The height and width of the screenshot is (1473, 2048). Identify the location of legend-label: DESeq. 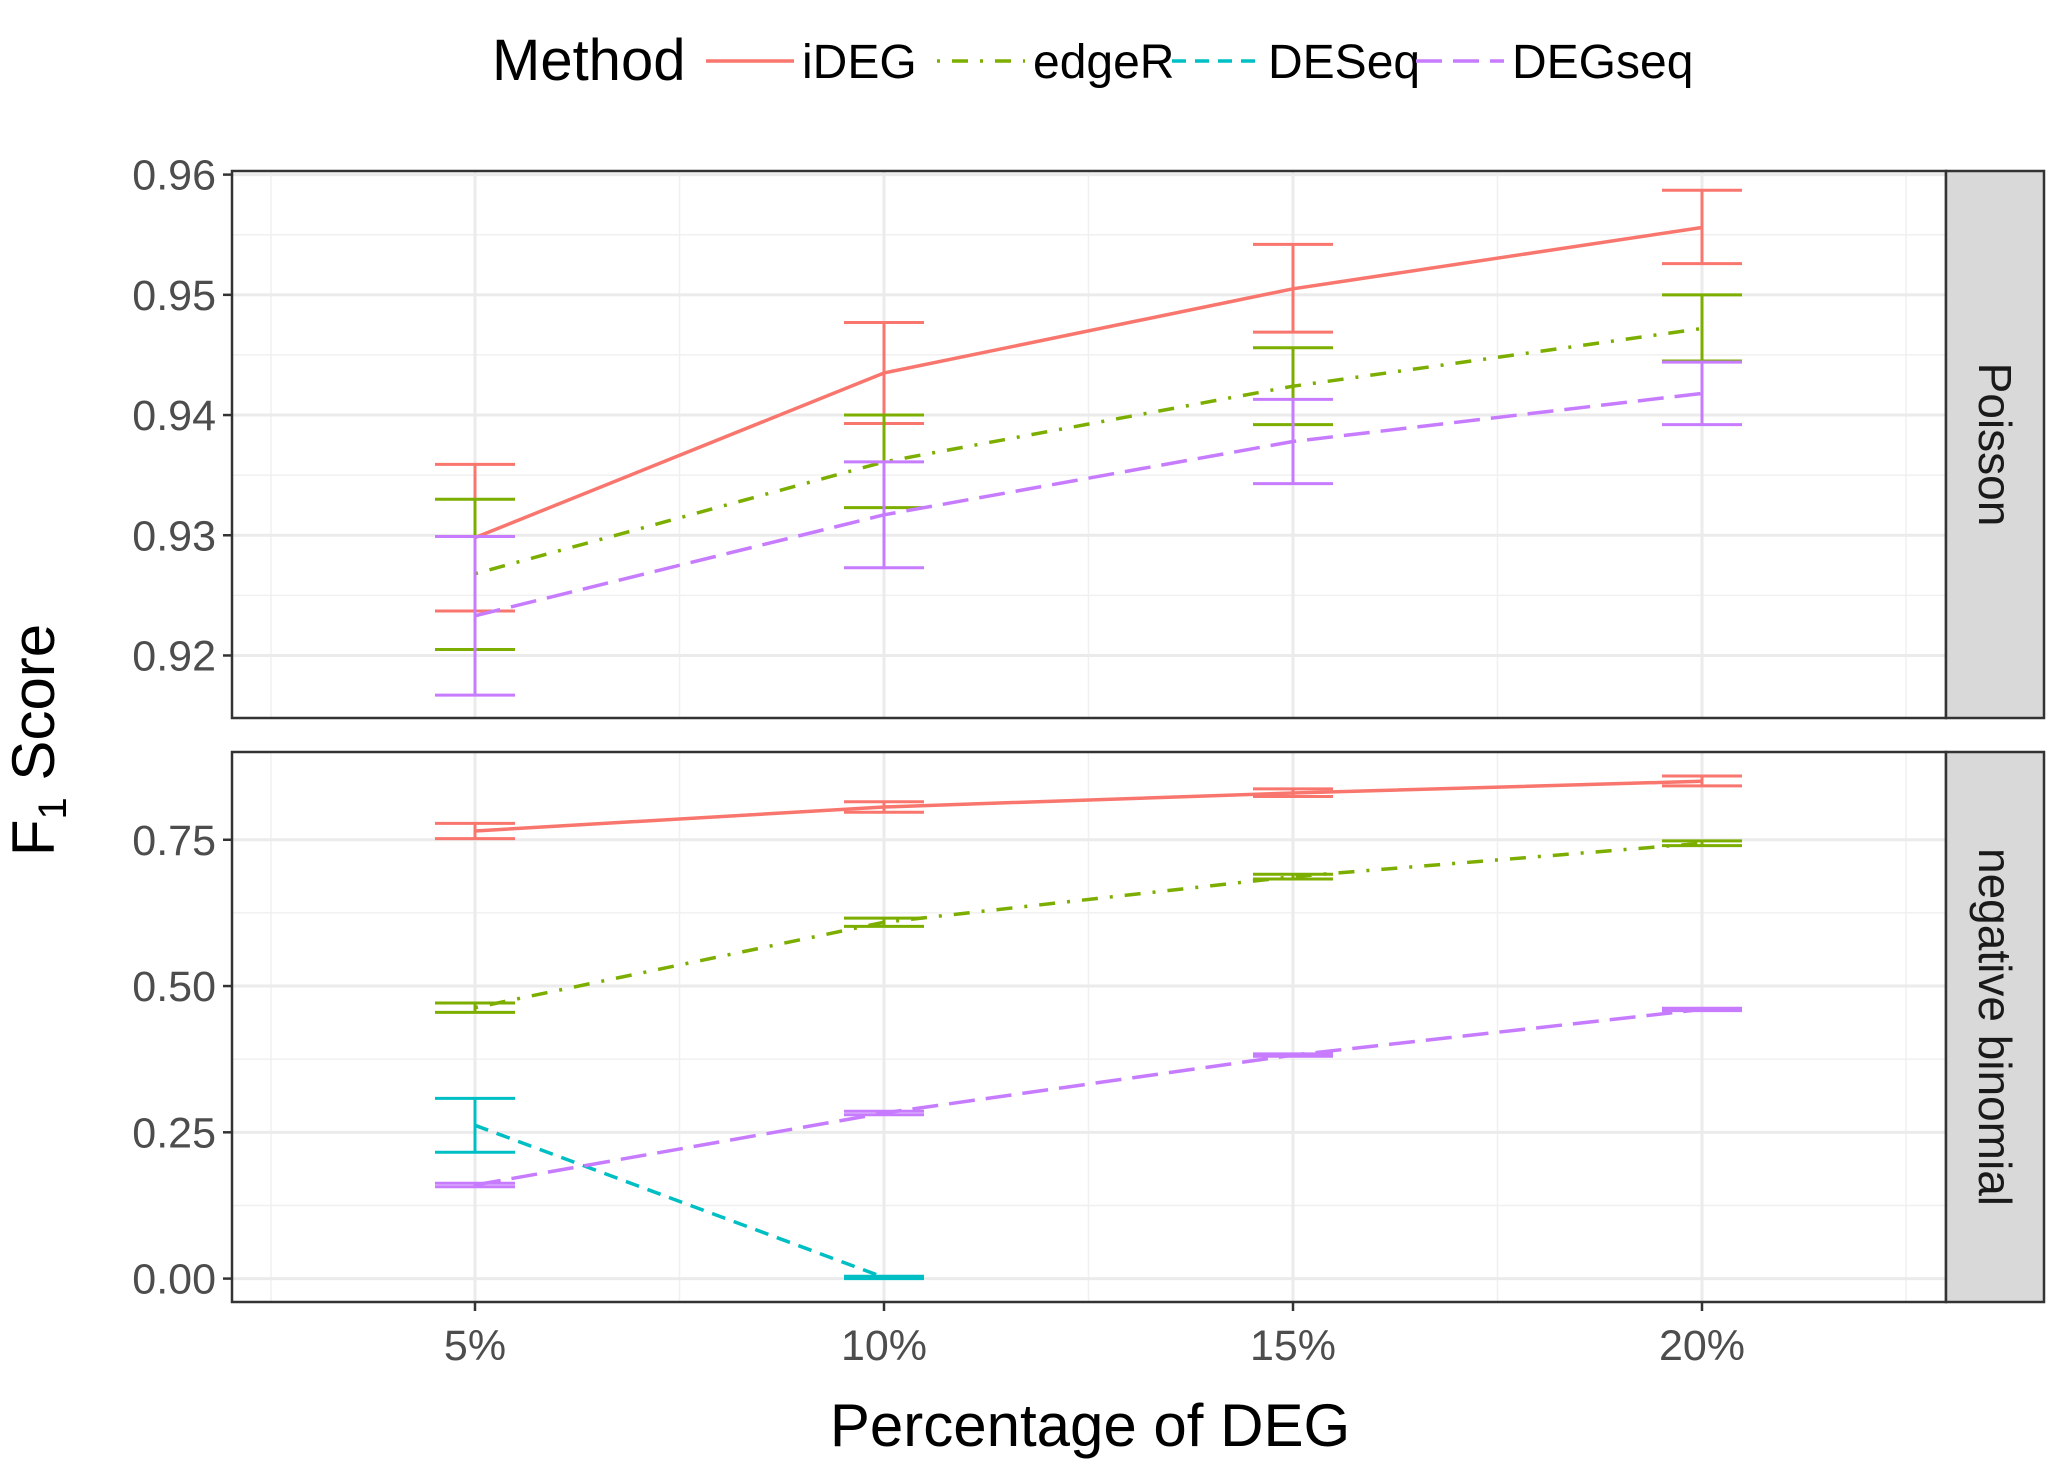
(1344, 62).